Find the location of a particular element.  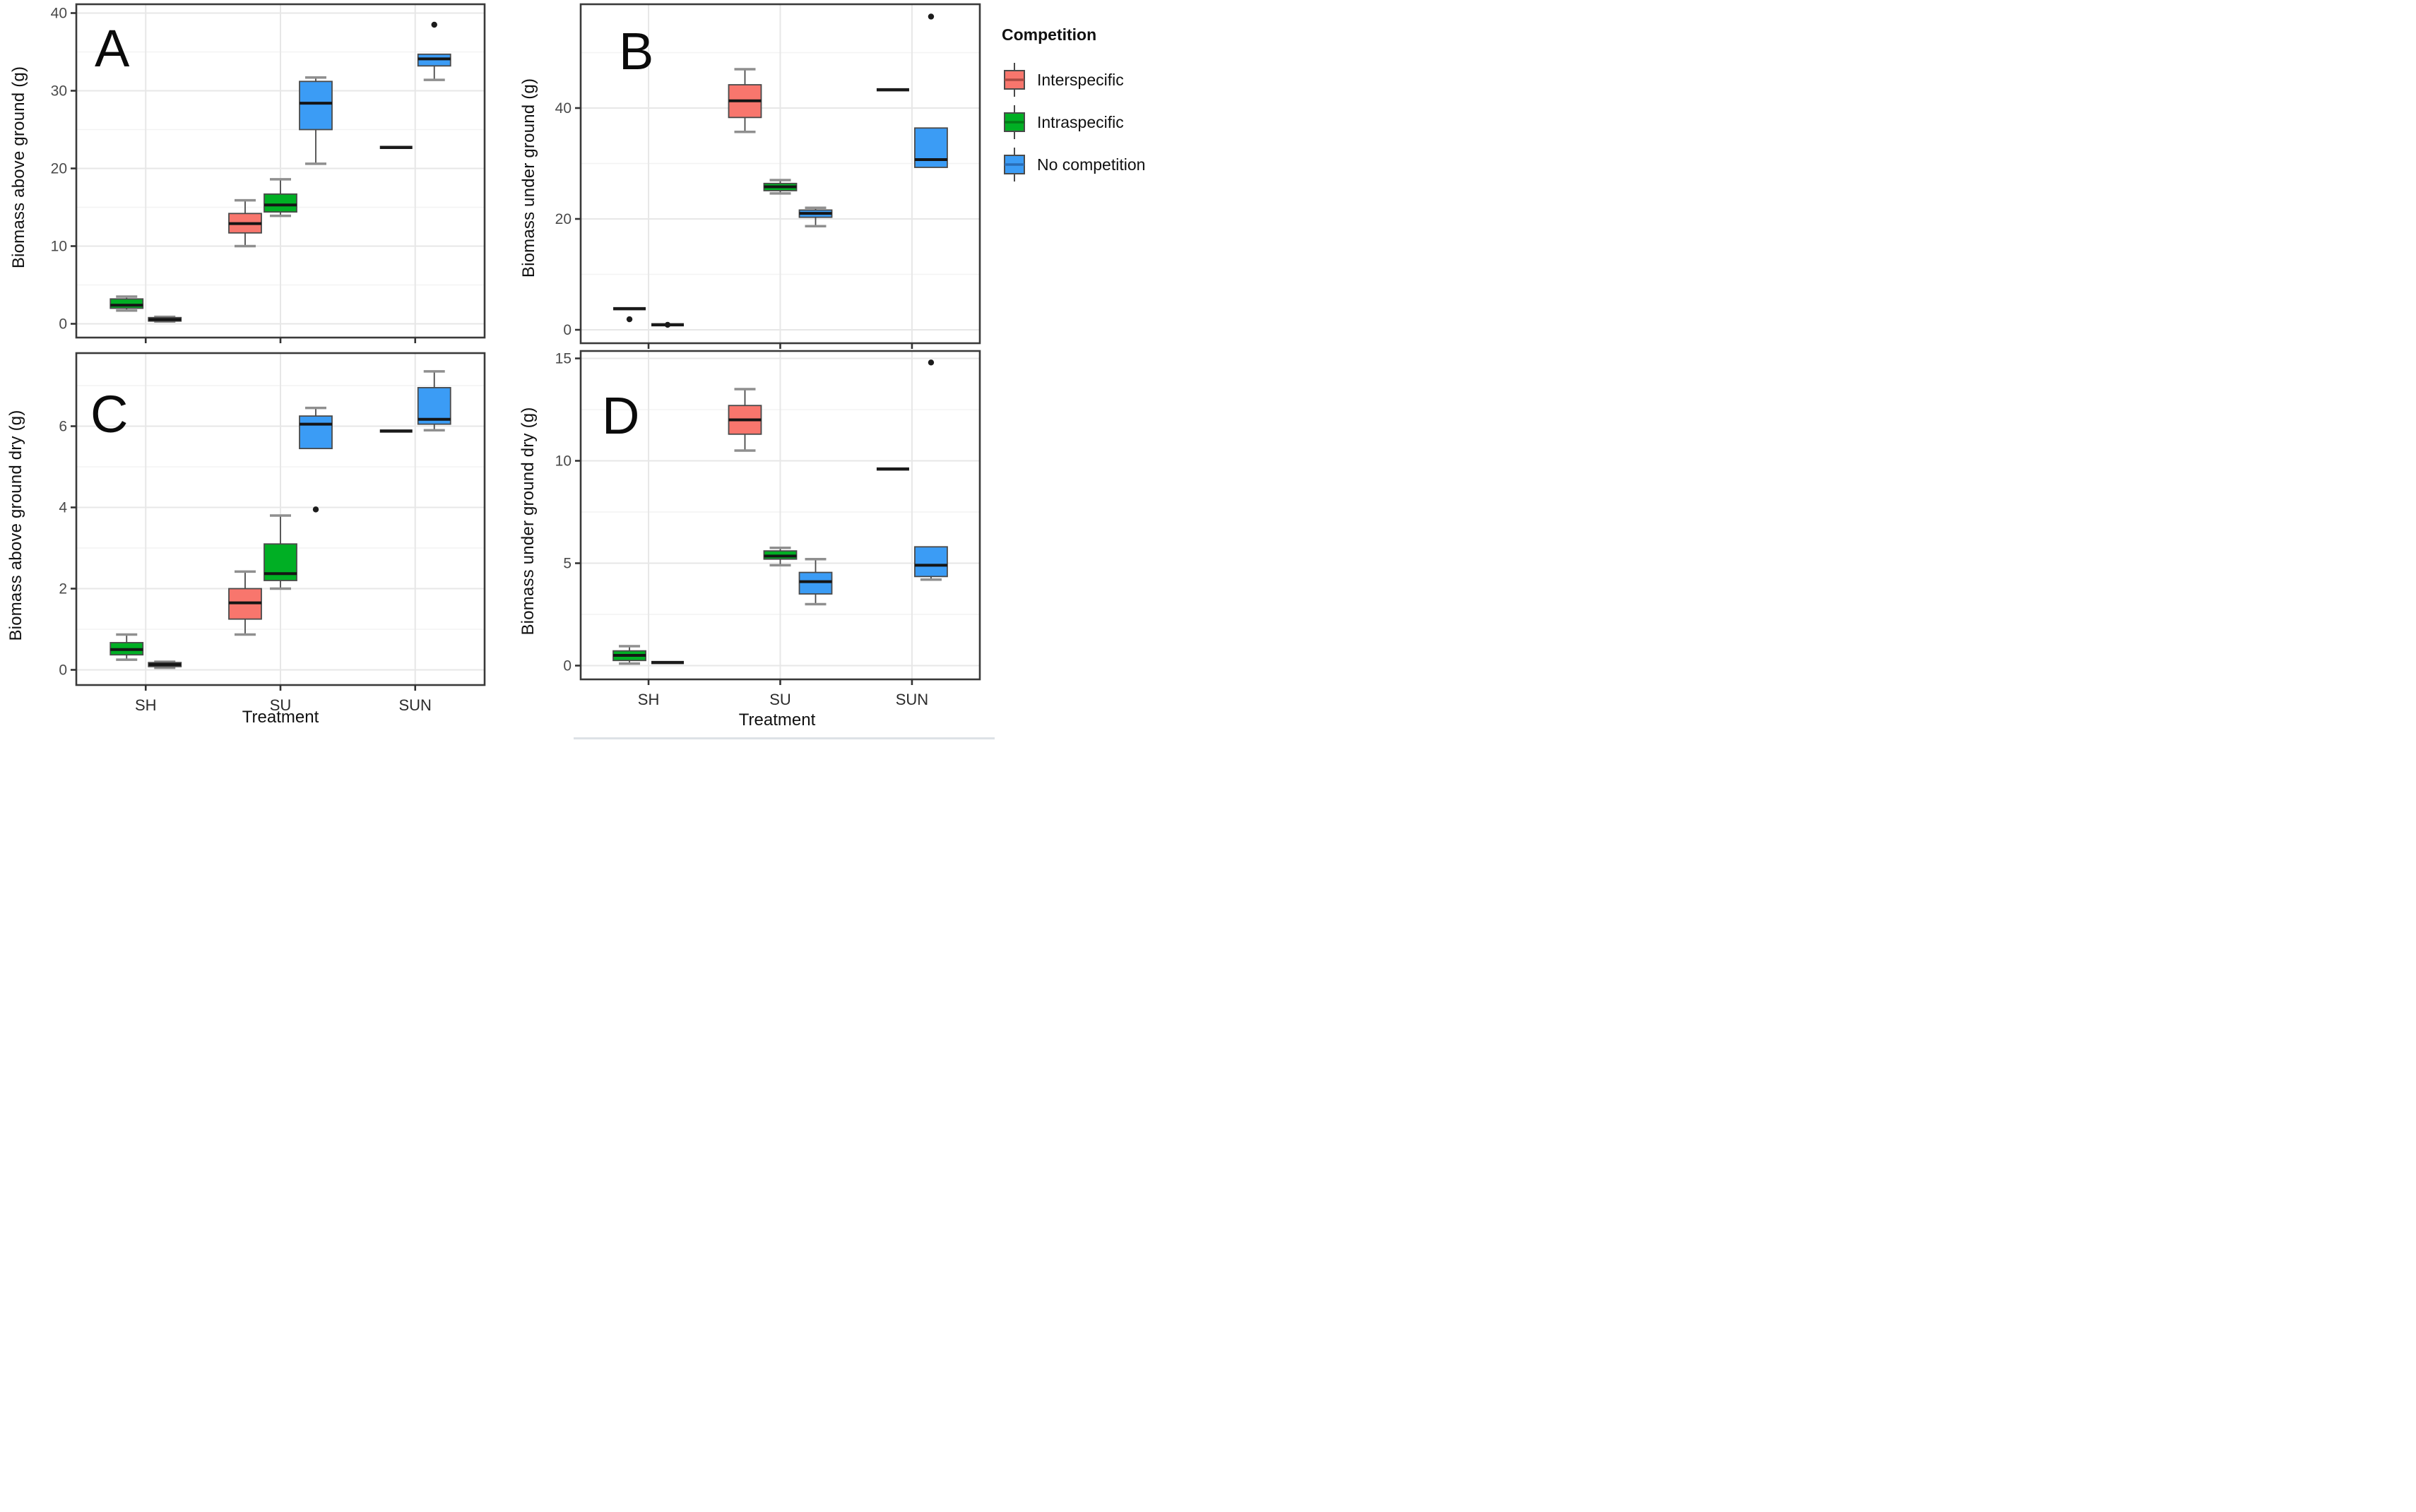

y-axis-title-panel-d: Biomass under ground dry (g) is located at coordinates (528, 521).